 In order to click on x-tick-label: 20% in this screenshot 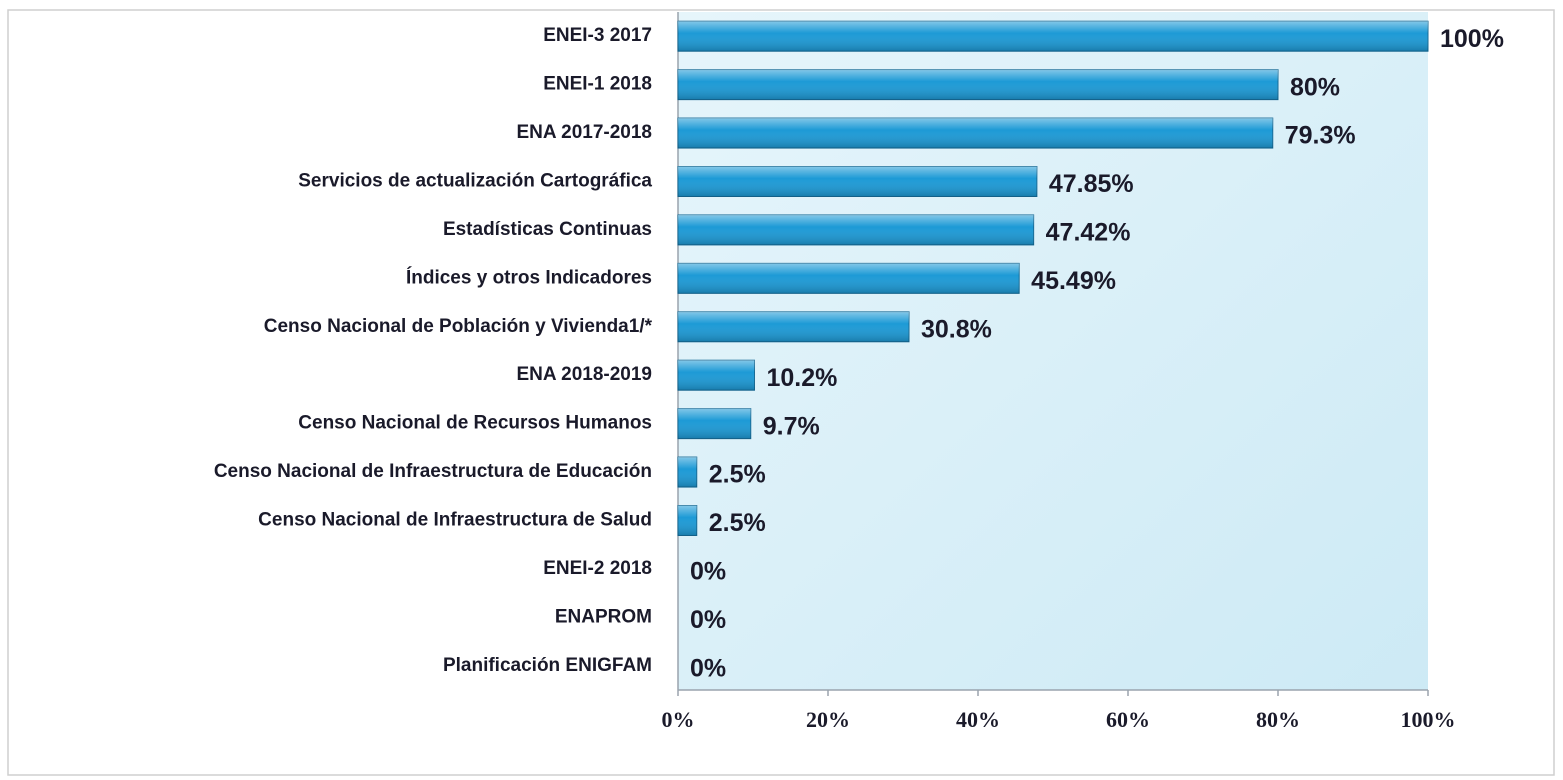, I will do `click(828, 719)`.